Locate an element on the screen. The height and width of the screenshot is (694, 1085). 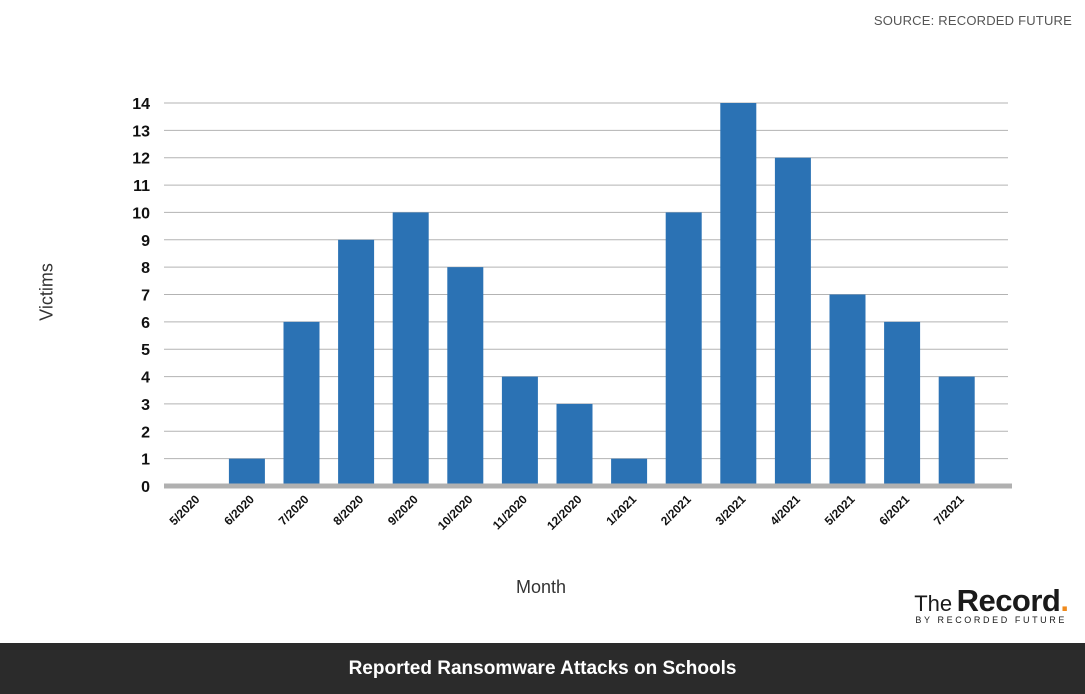
x-tick-label: 7/2021 is located at coordinates (949, 510).